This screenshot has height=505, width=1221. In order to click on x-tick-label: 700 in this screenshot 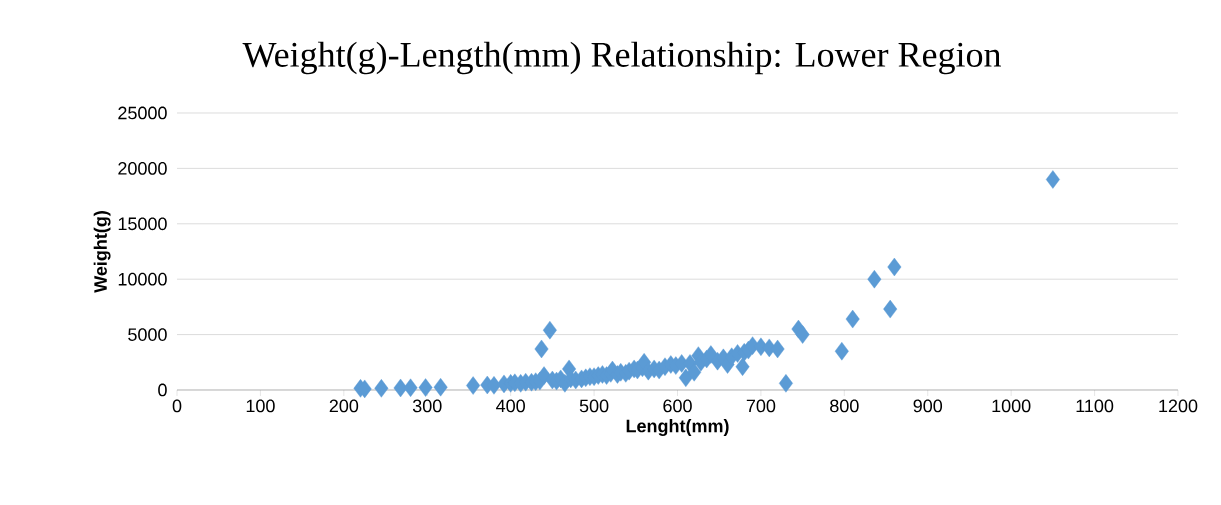, I will do `click(761, 406)`.